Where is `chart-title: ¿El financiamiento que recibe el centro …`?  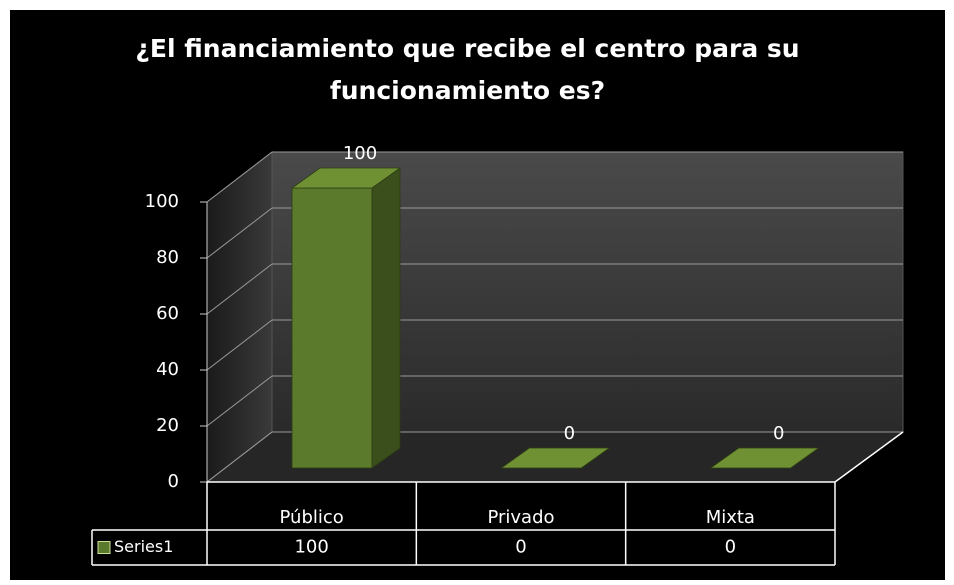 chart-title: ¿El financiamiento que recibe el centro … is located at coordinates (467, 69).